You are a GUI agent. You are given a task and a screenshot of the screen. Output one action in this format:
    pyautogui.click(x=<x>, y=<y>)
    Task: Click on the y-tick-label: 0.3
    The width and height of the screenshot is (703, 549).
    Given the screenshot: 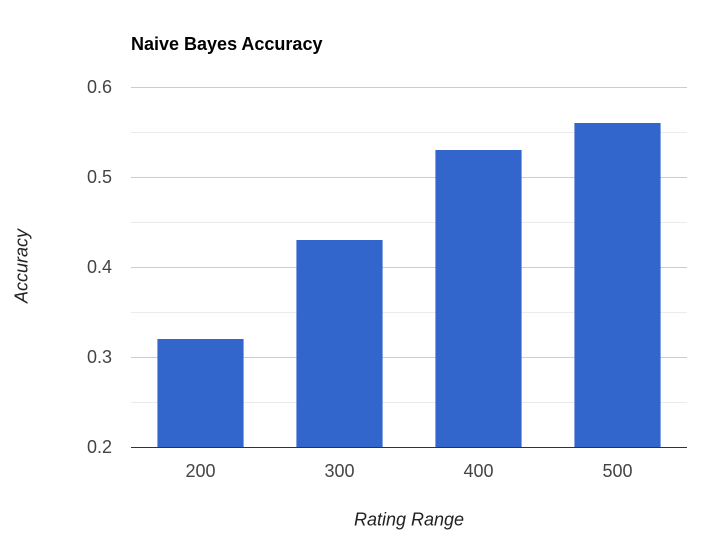 What is the action you would take?
    pyautogui.click(x=99, y=357)
    